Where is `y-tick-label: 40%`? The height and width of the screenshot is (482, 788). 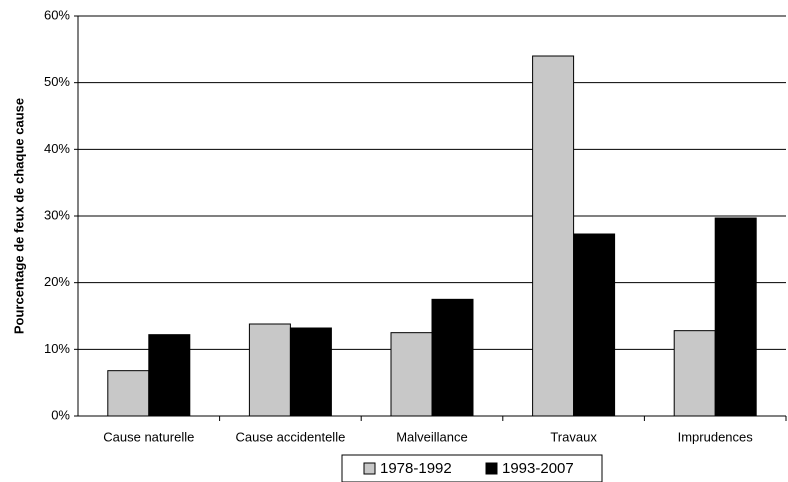 y-tick-label: 40% is located at coordinates (57, 148).